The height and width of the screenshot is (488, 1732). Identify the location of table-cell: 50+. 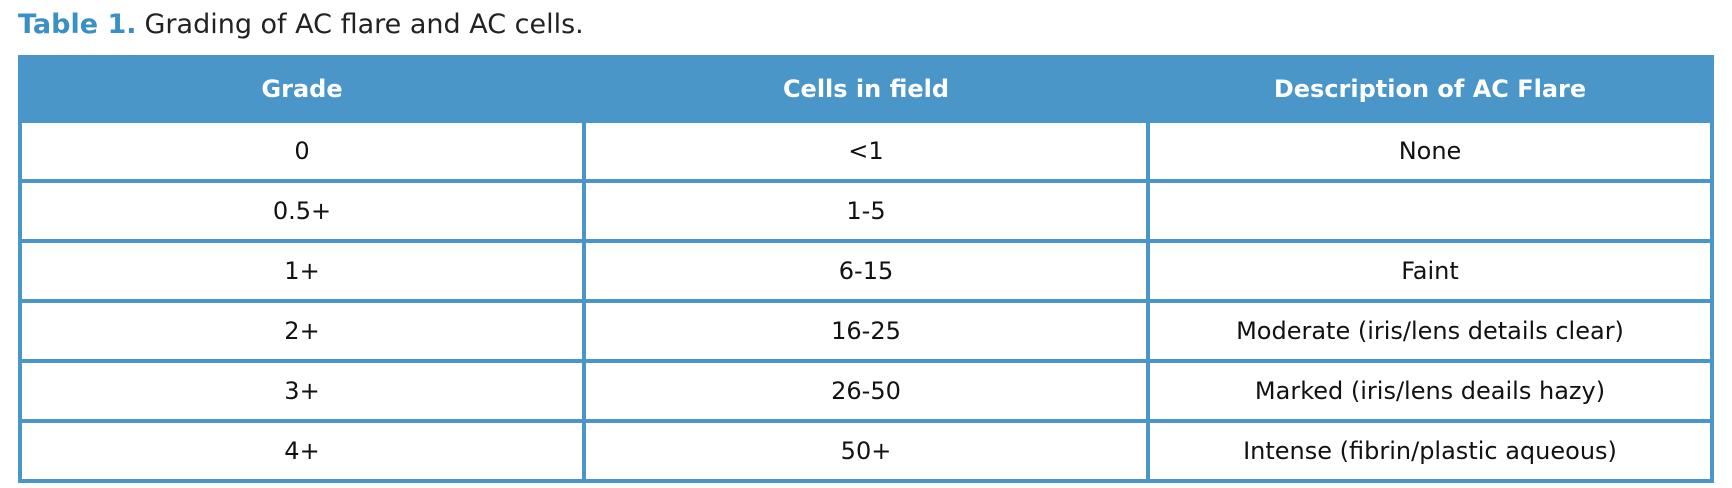
(866, 451).